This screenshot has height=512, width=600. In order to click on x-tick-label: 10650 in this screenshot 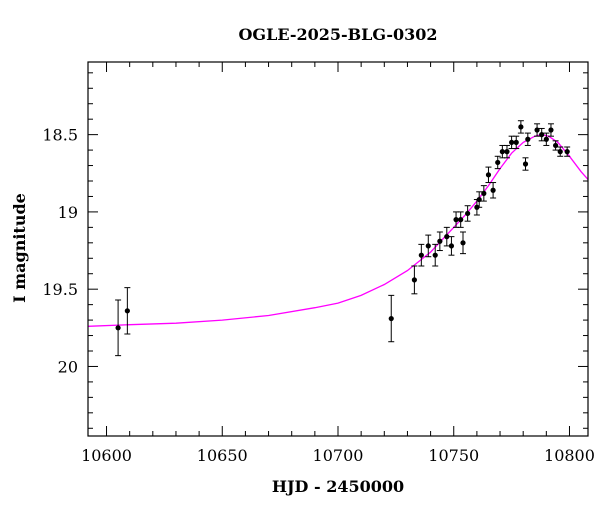, I will do `click(222, 455)`.